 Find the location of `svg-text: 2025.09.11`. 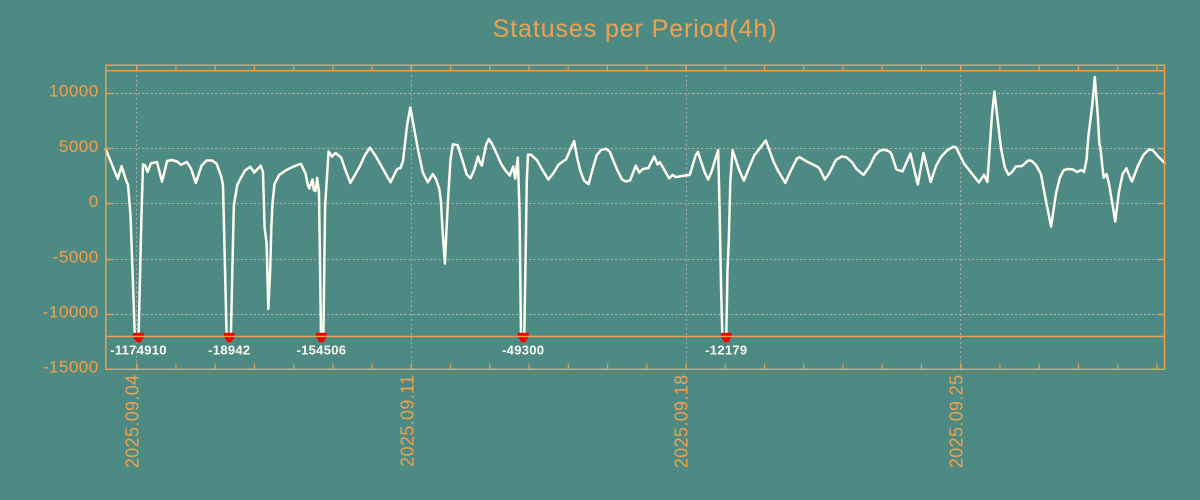

svg-text: 2025.09.11 is located at coordinates (407, 421).